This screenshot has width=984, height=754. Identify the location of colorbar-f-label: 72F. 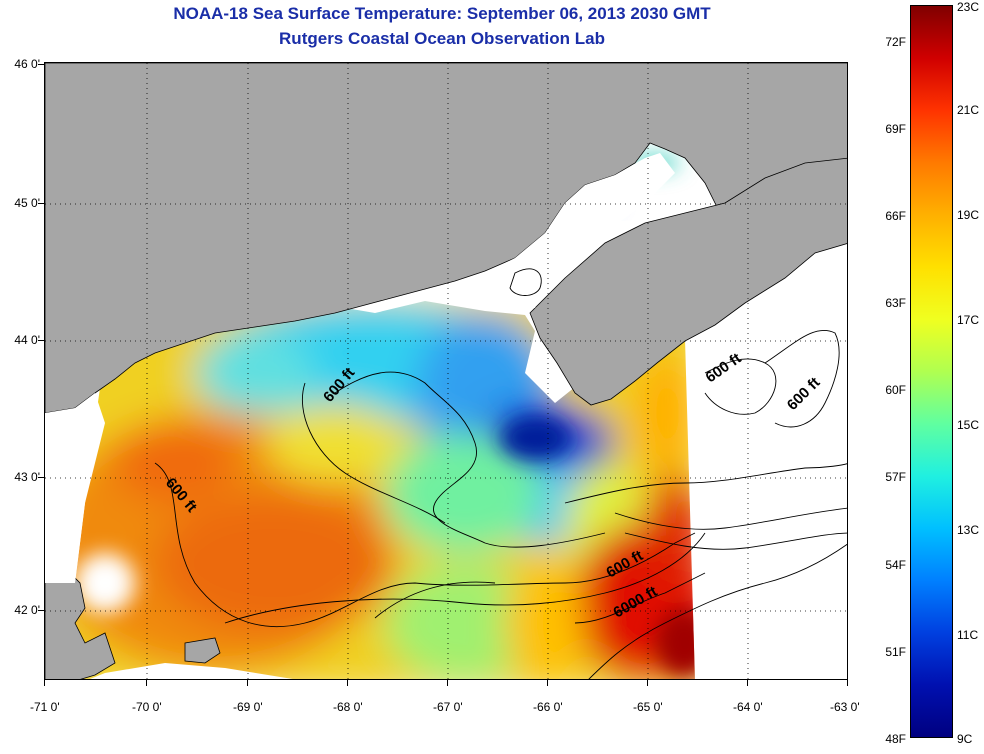
(895, 42).